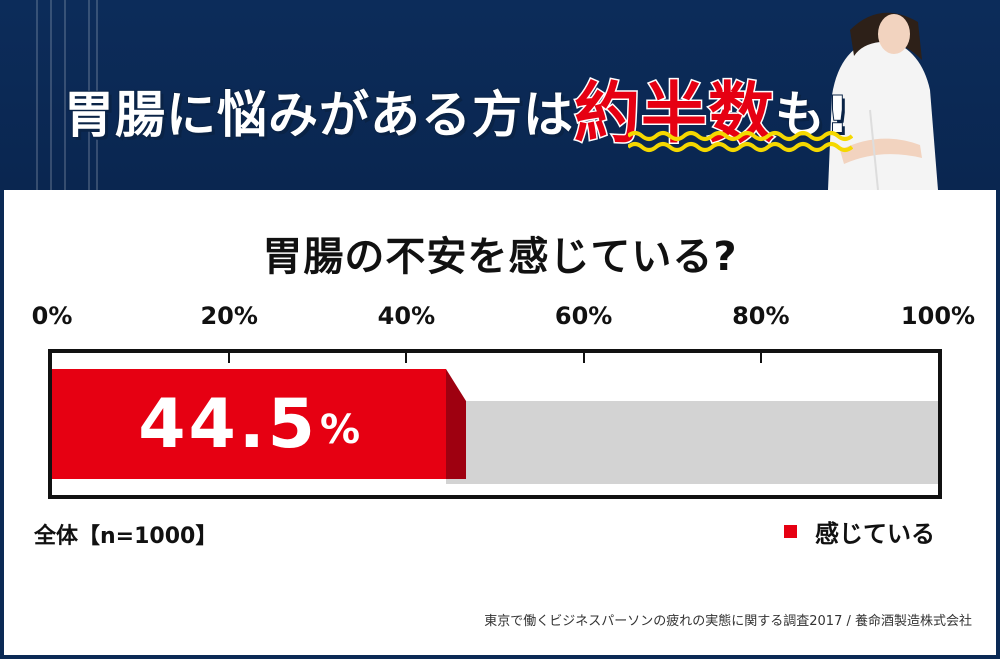 The width and height of the screenshot is (1000, 659). What do you see at coordinates (583, 316) in the screenshot?
I see `axis-tick-label: 60%` at bounding box center [583, 316].